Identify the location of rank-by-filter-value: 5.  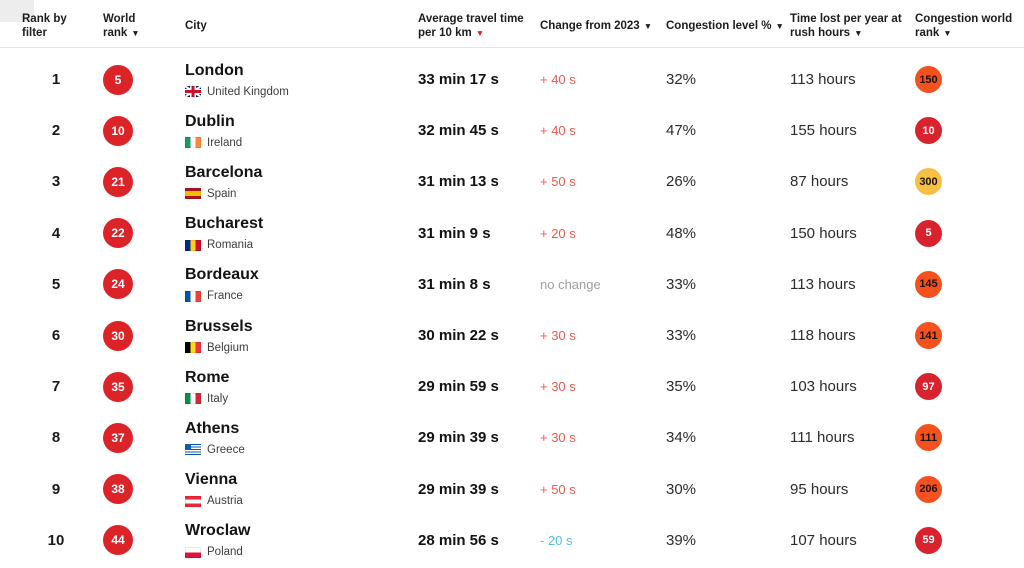
(56, 284).